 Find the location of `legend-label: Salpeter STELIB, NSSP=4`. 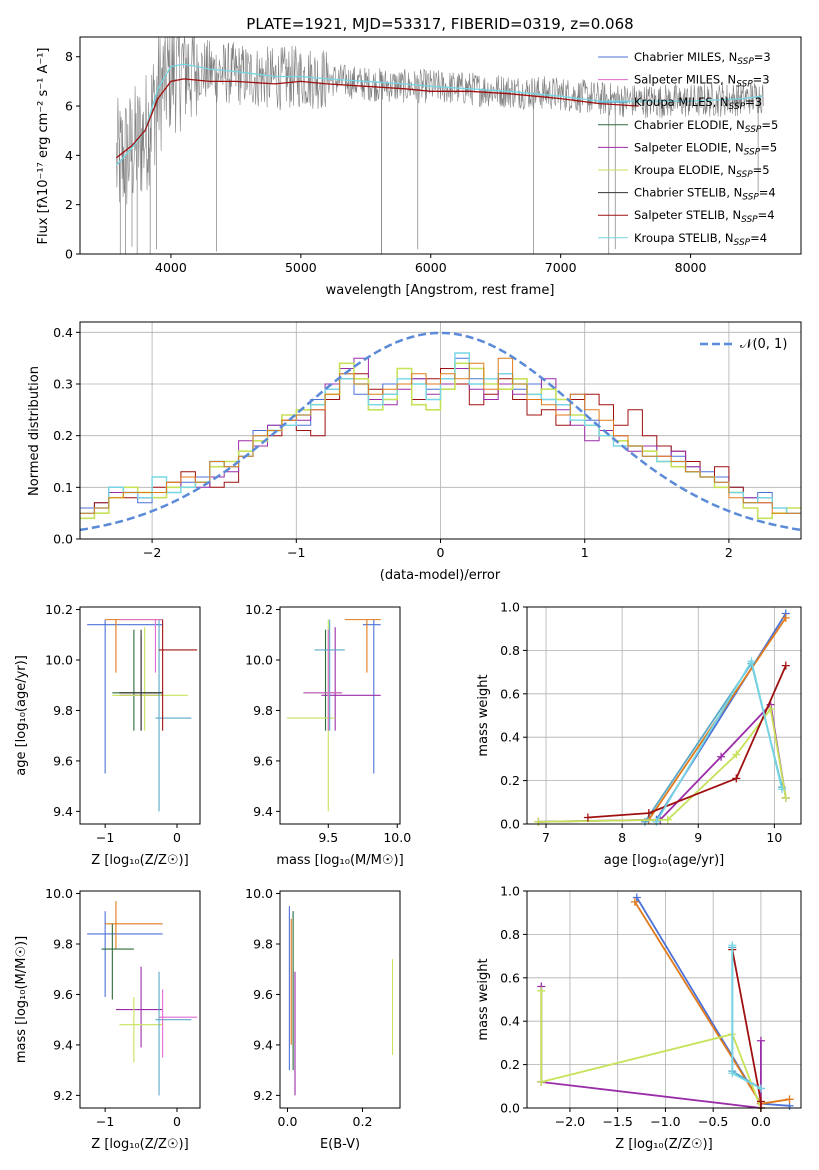

legend-label: Salpeter STELIB, NSSP=4 is located at coordinates (704, 216).